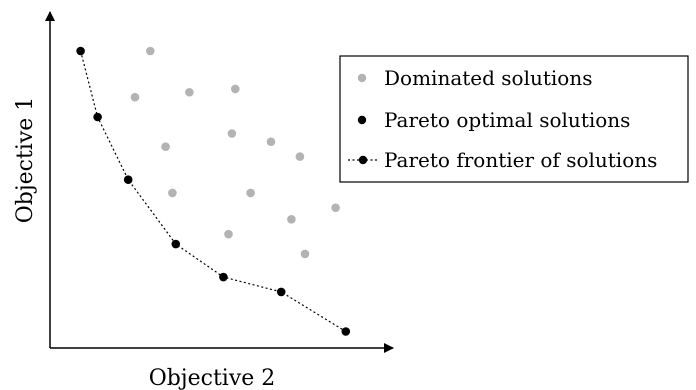 The width and height of the screenshot is (696, 390). I want to click on y-axis-label: Objective 1, so click(25, 160).